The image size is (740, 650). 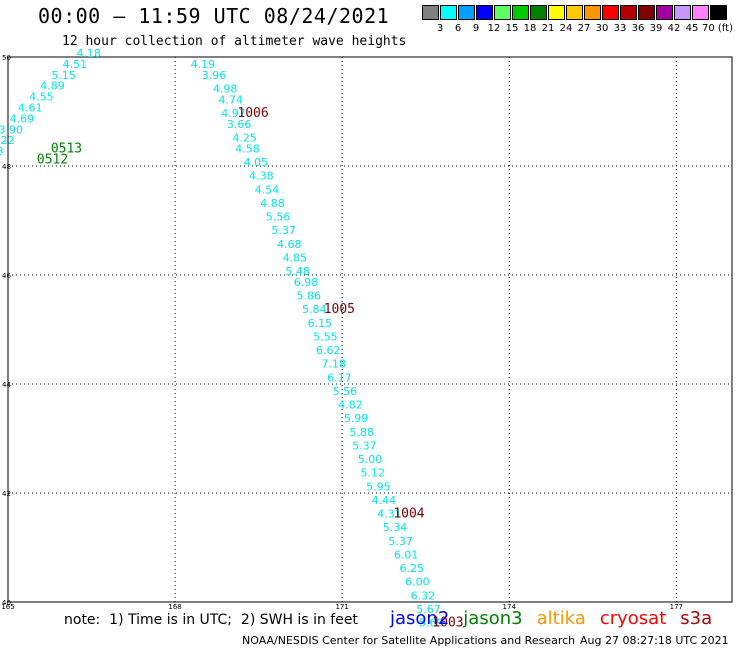 What do you see at coordinates (512, 28) in the screenshot?
I see `scale-label: 15` at bounding box center [512, 28].